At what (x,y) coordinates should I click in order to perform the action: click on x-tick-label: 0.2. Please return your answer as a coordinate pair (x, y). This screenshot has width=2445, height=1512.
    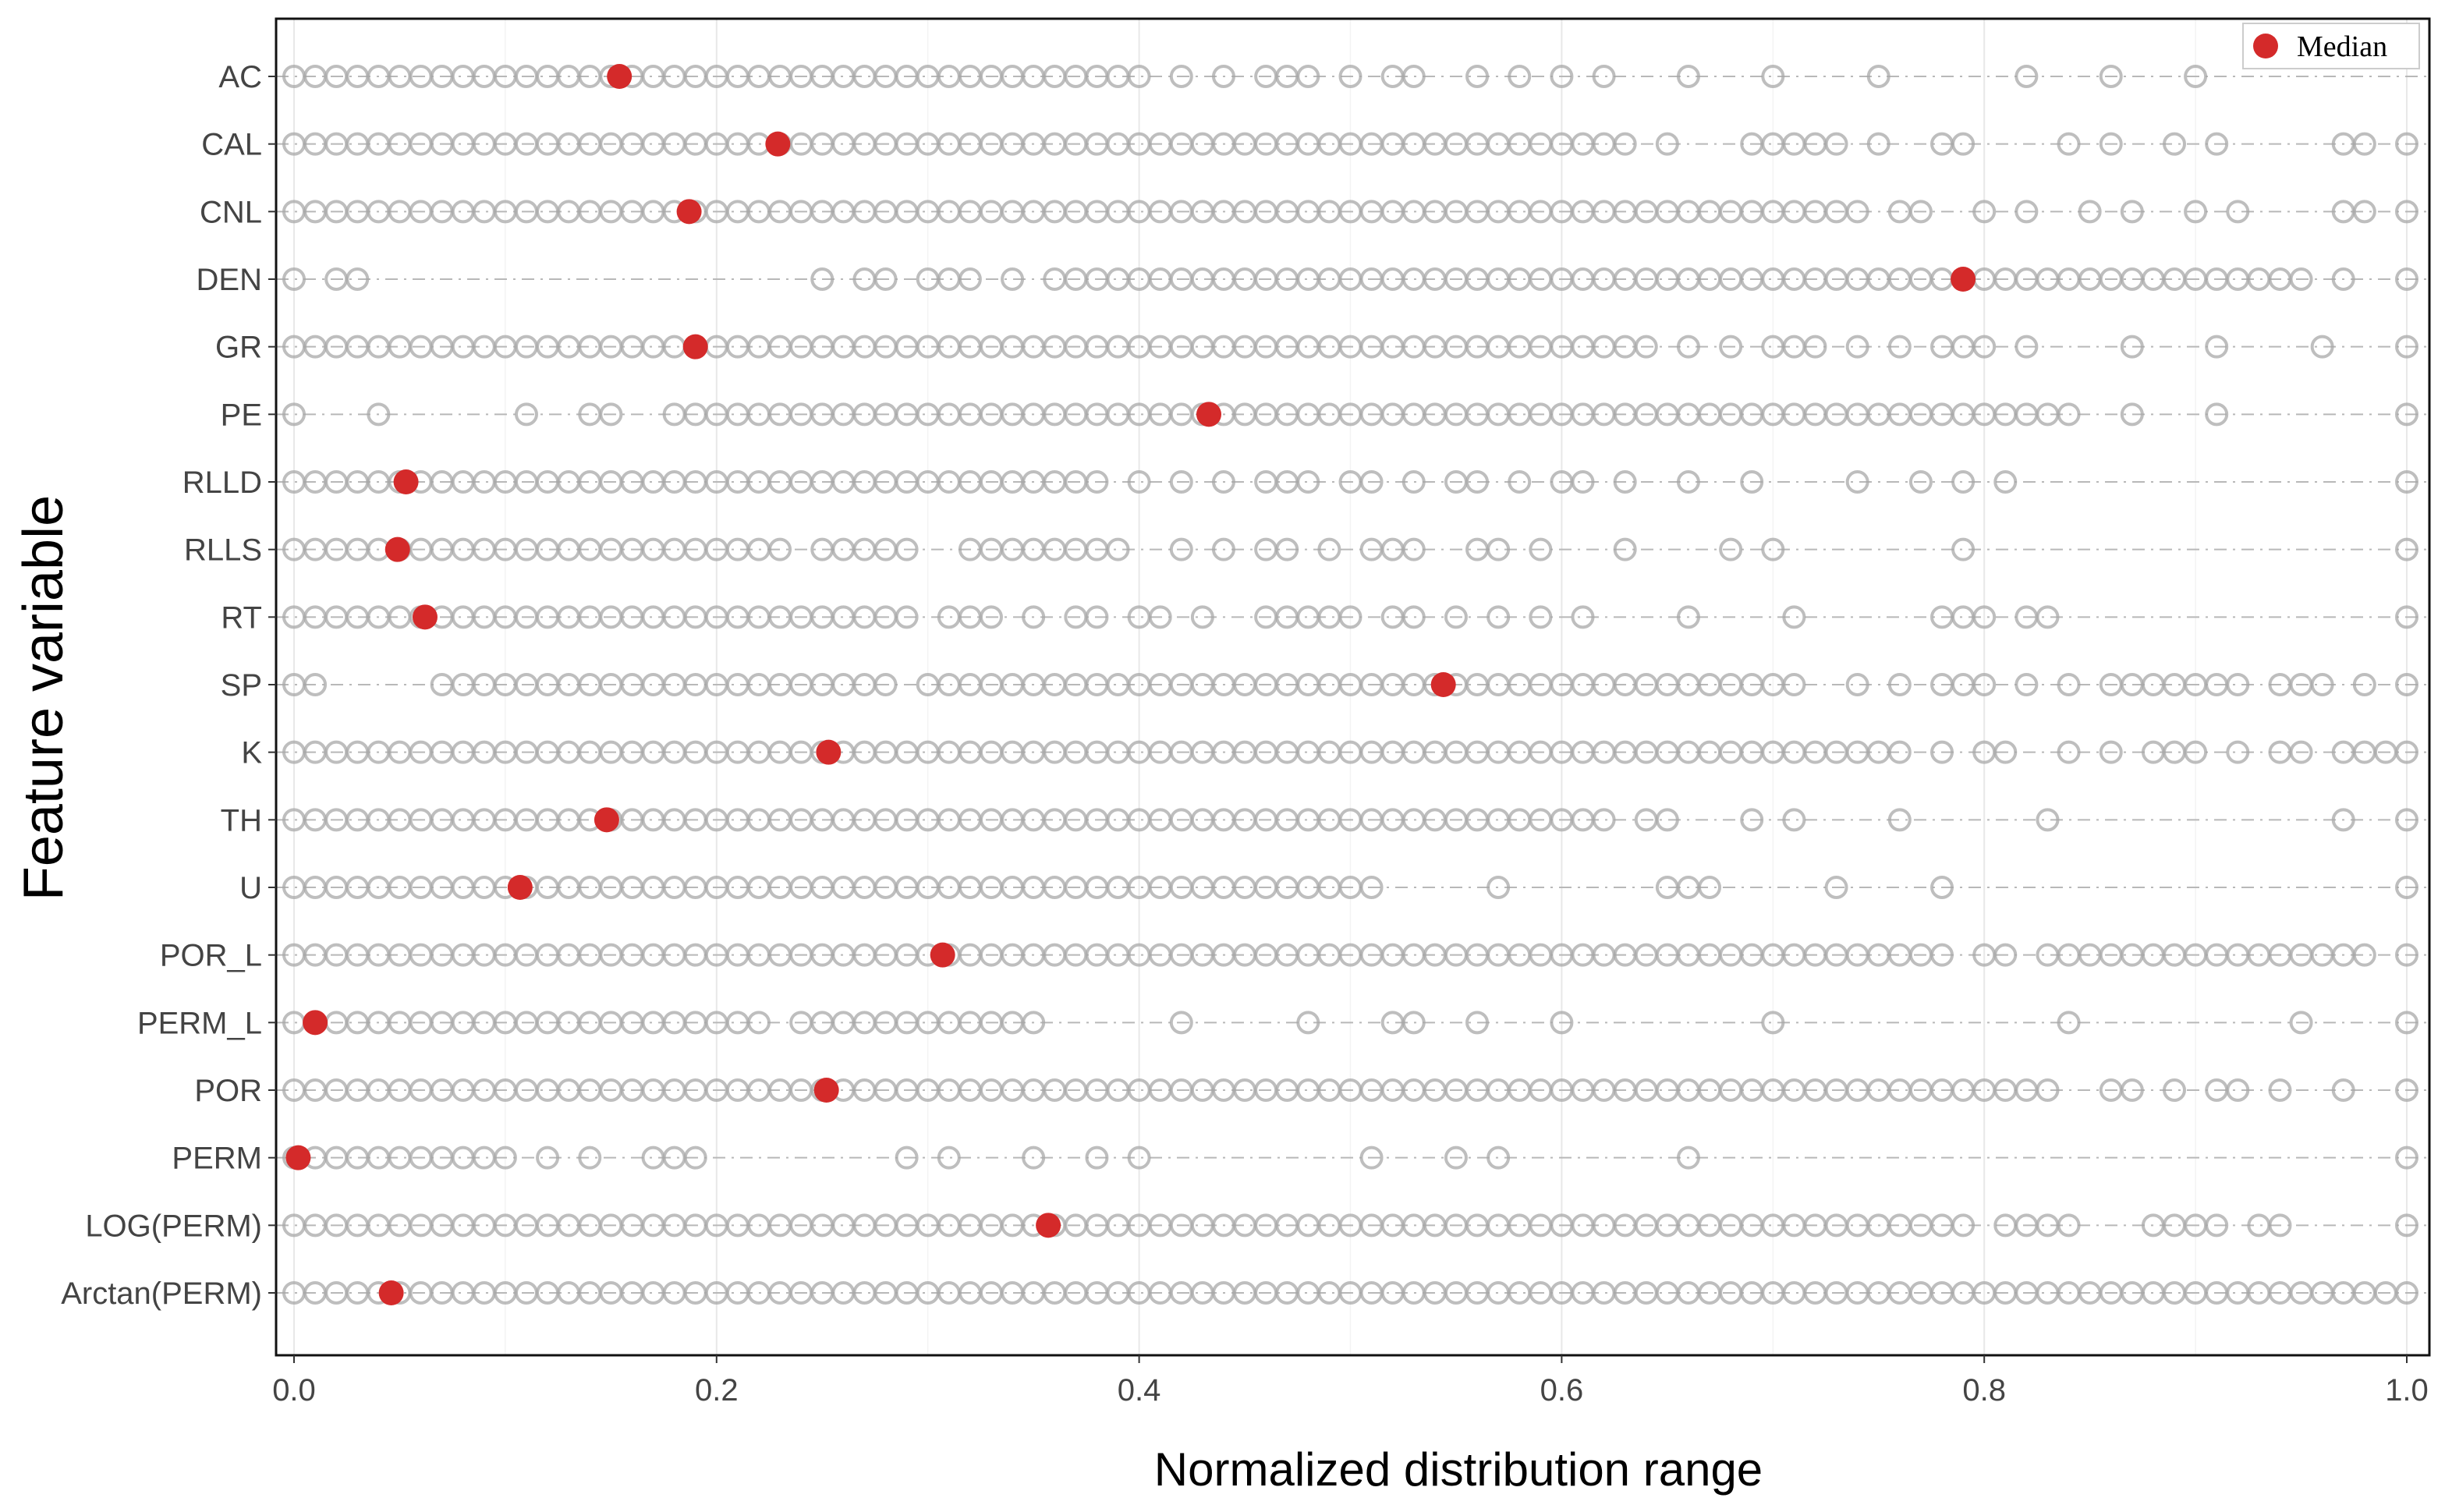
    Looking at the image, I should click on (717, 1390).